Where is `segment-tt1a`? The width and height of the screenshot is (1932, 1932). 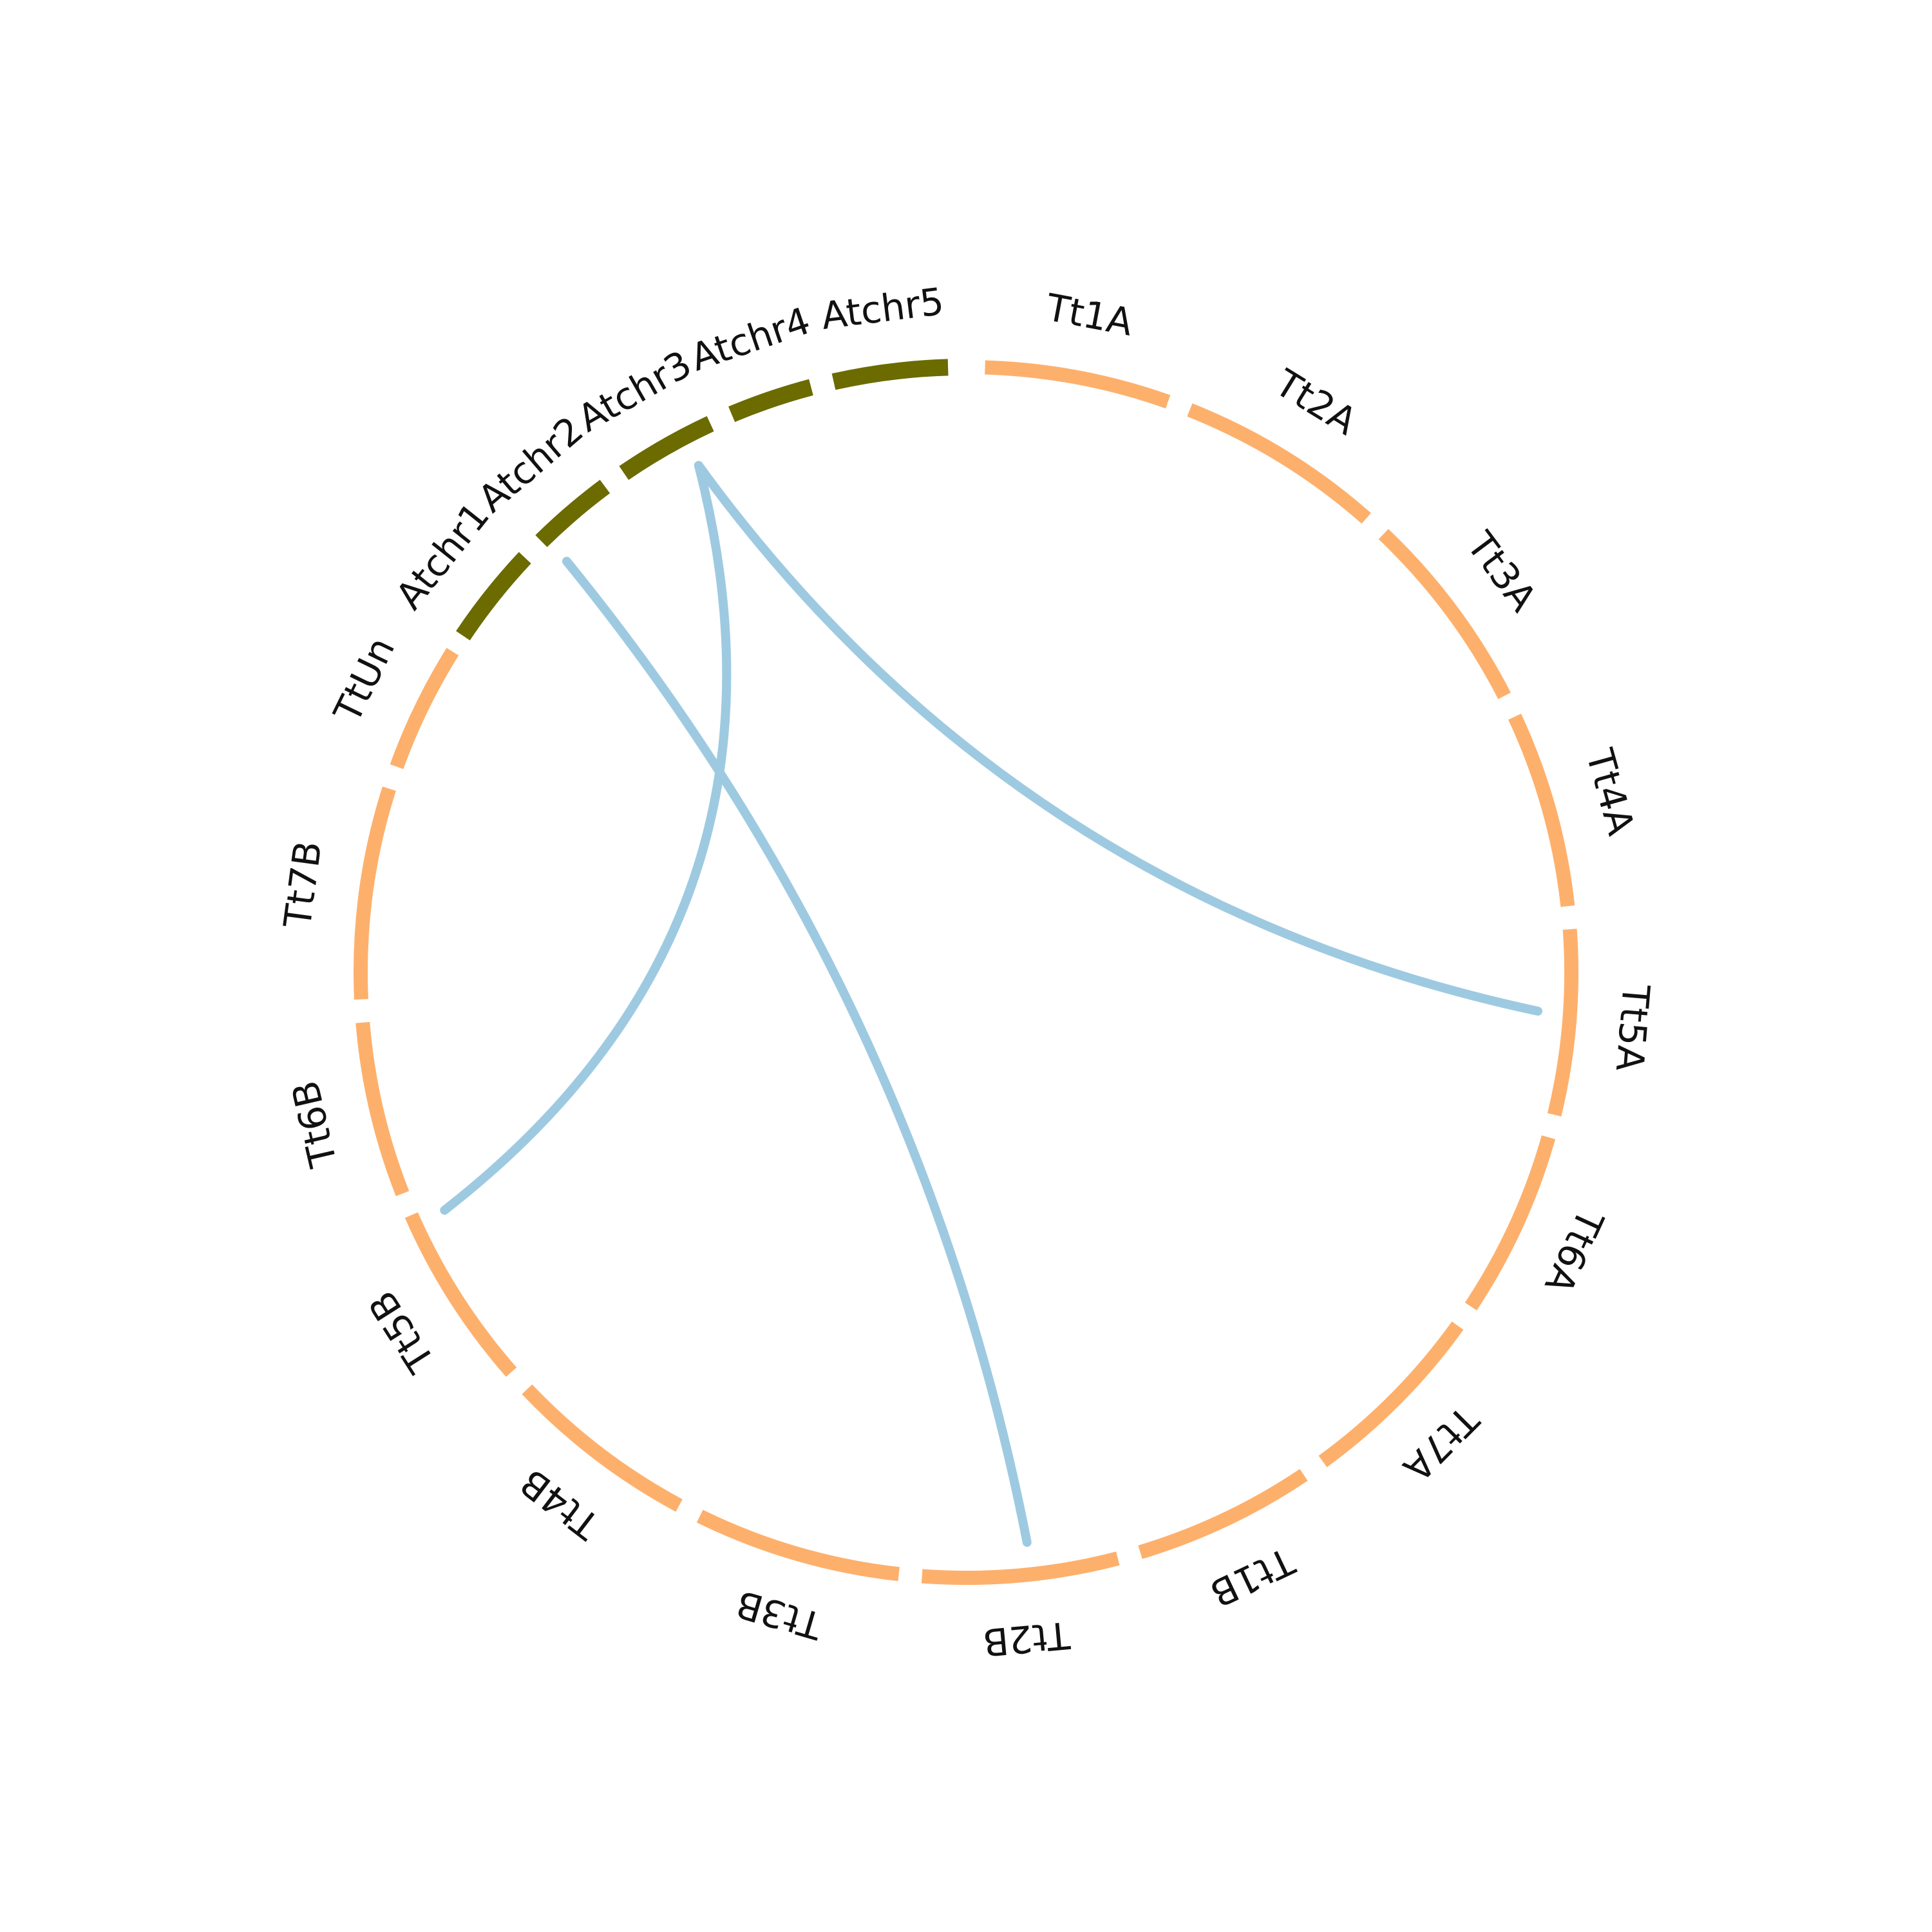
segment-tt1a is located at coordinates (1078, 384).